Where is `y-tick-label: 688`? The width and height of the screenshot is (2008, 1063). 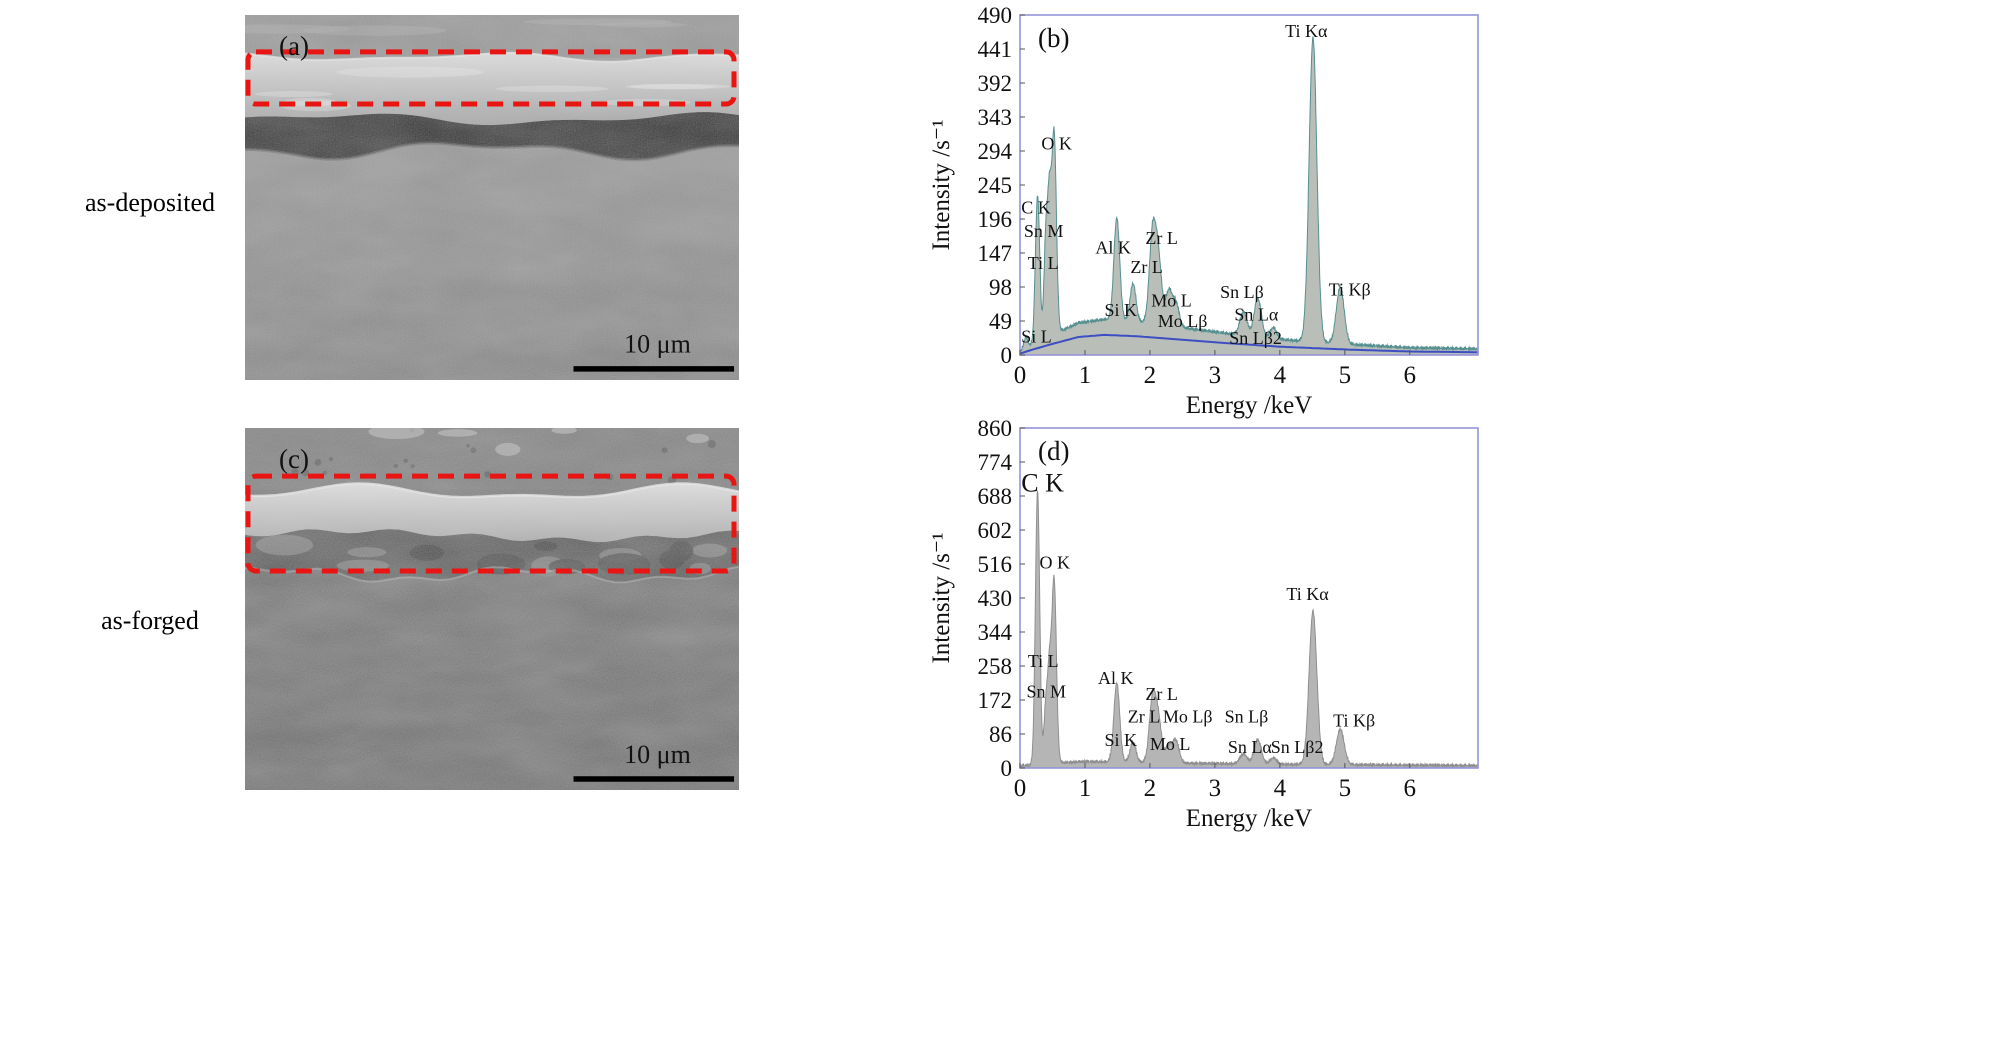 y-tick-label: 688 is located at coordinates (995, 496).